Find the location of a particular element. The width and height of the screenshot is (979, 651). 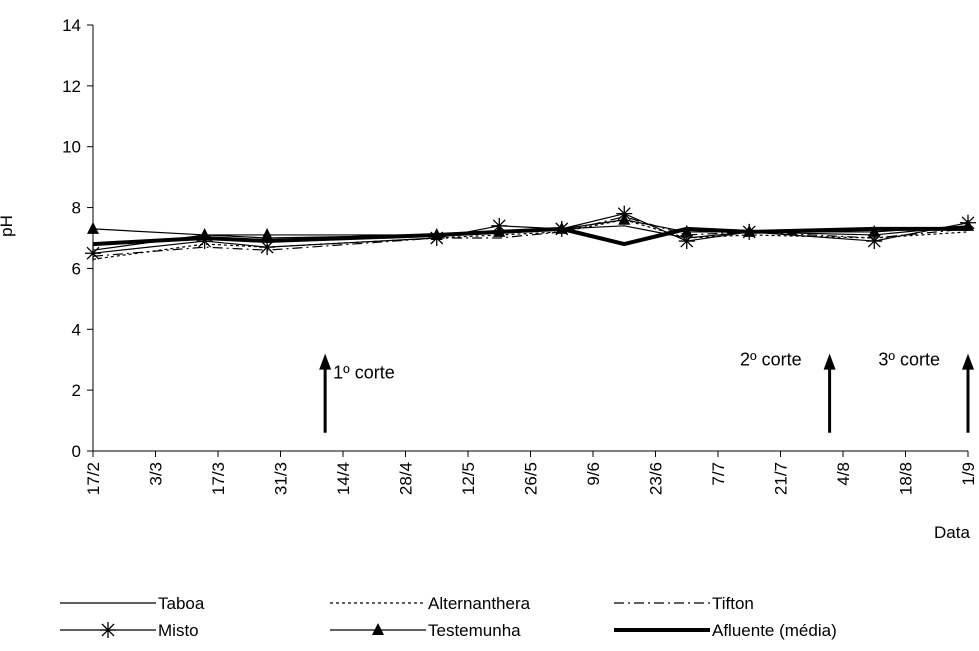

legend-label: Taboa is located at coordinates (181, 603).